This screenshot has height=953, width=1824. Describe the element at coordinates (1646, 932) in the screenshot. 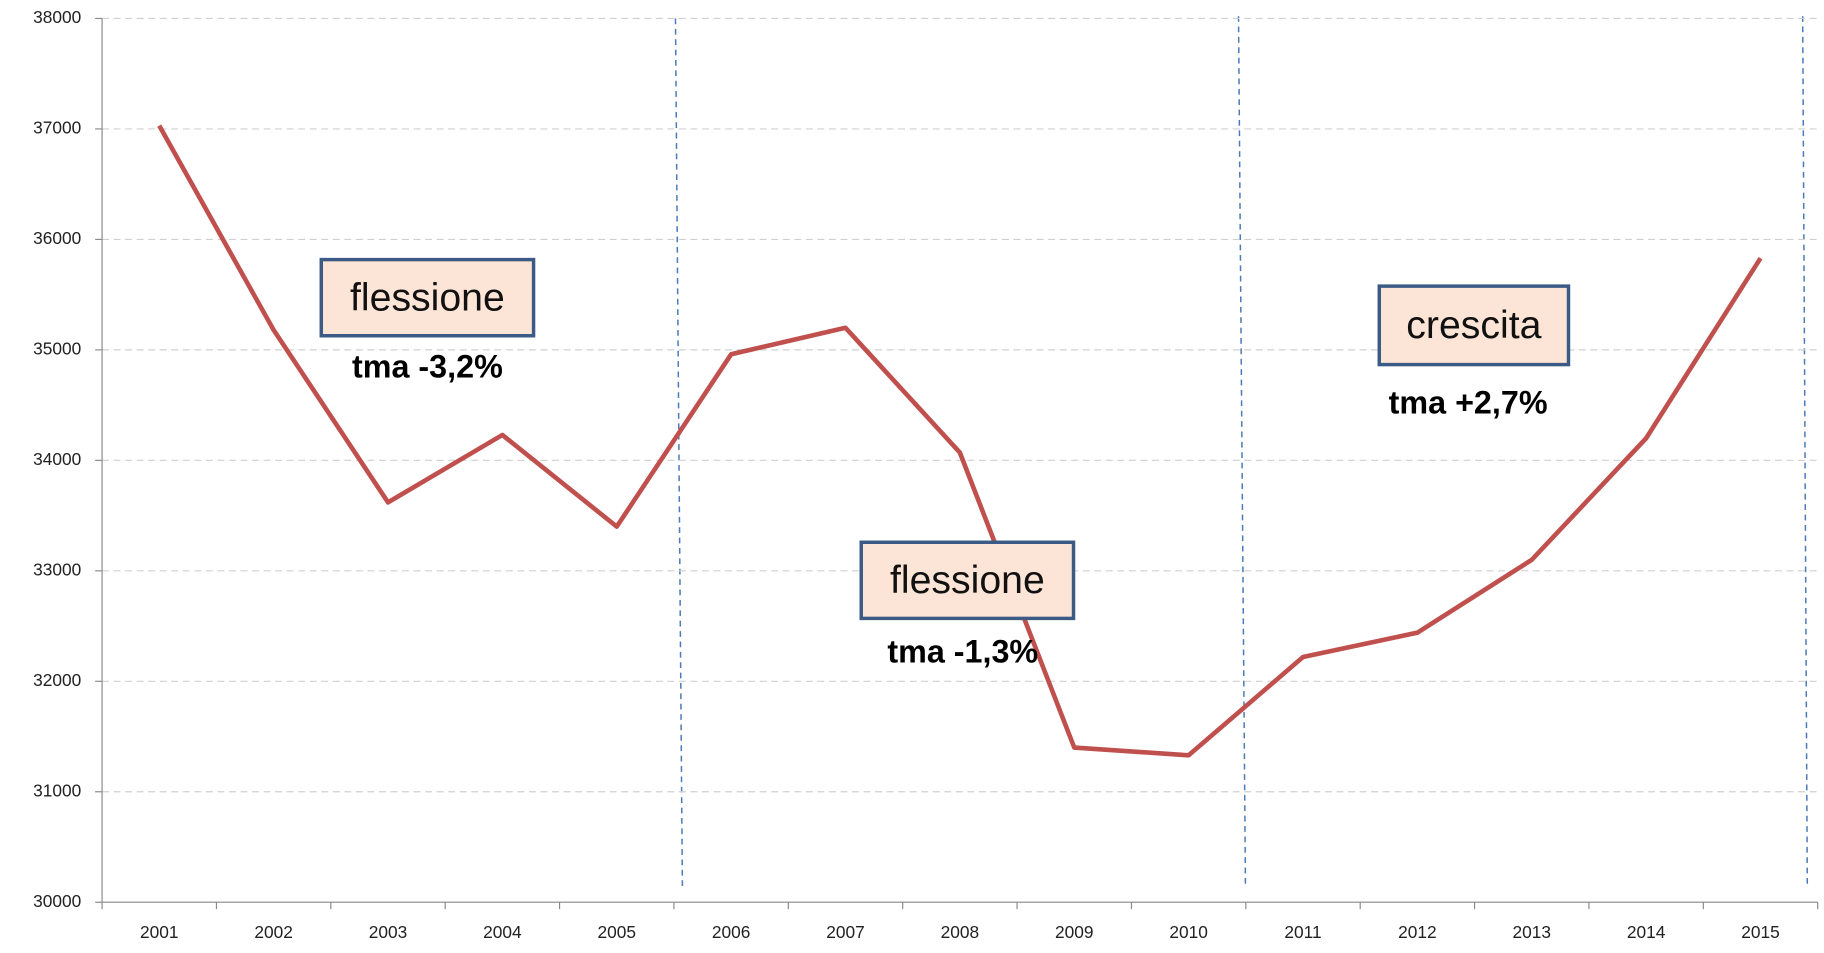

I see `x-tick-label: 2014` at that location.